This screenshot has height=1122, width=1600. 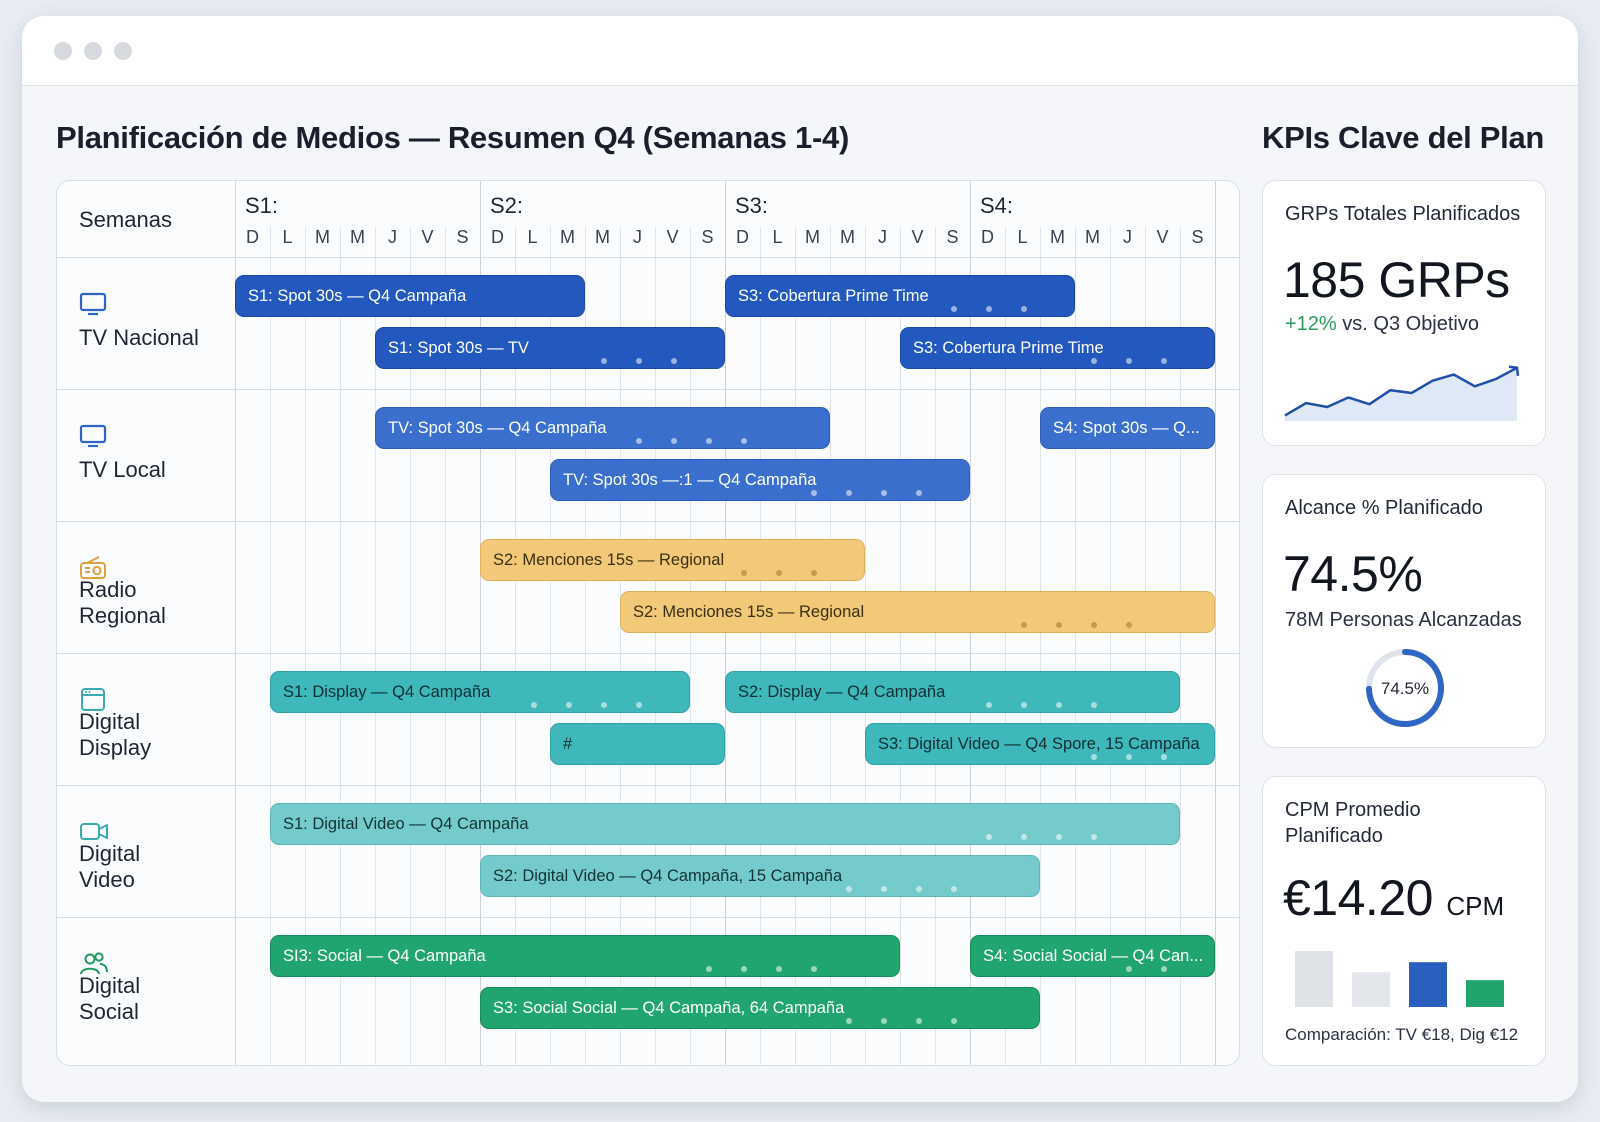 What do you see at coordinates (235, 623) in the screenshot?
I see `label-column-divider` at bounding box center [235, 623].